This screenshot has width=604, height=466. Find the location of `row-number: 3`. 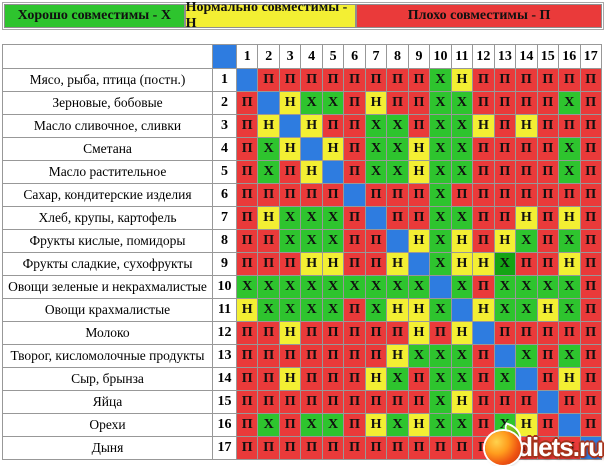

row-number: 3 is located at coordinates (224, 126).